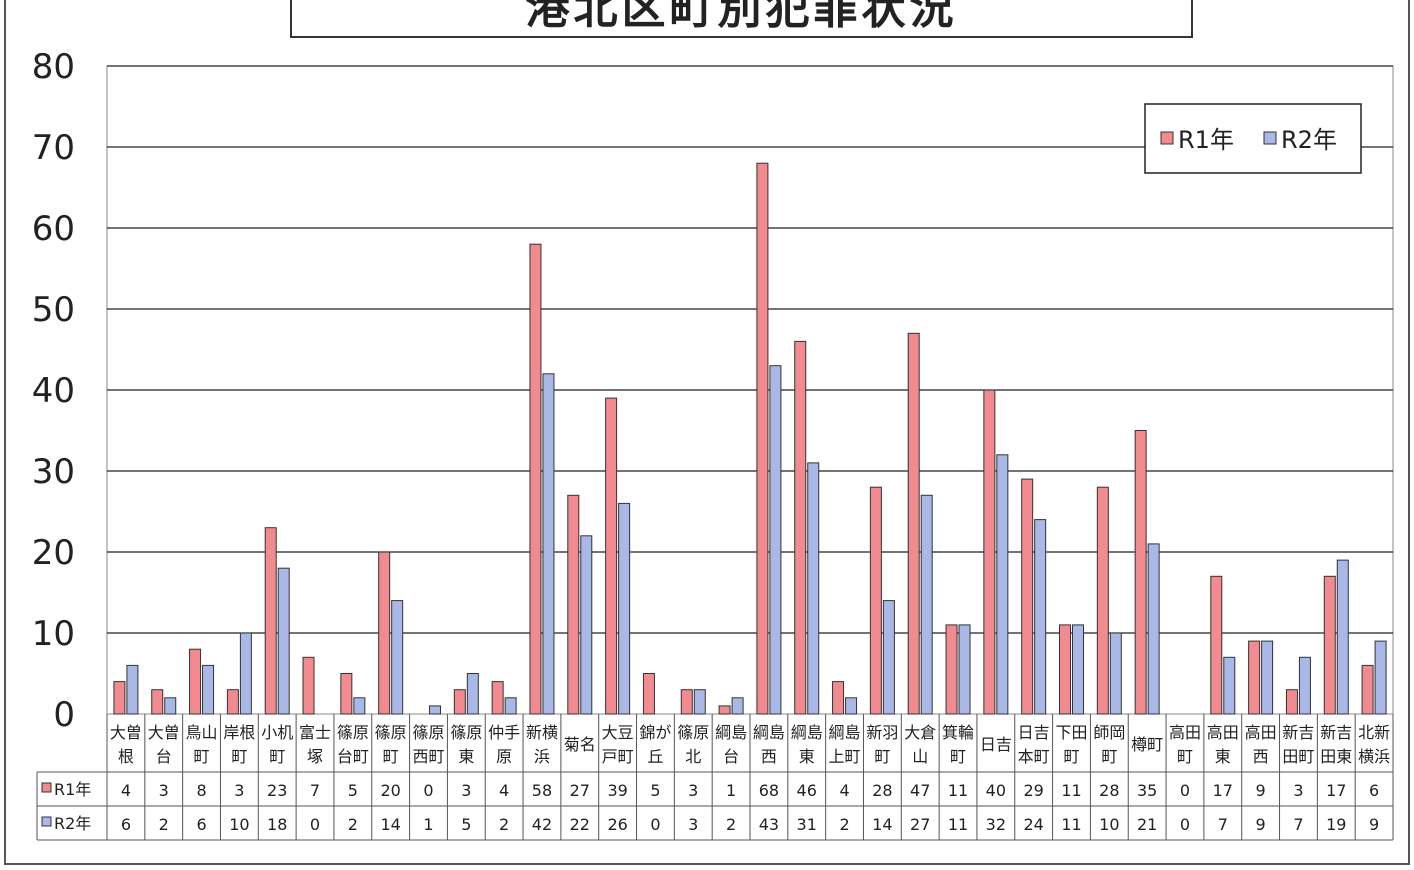 The image size is (1414, 870). What do you see at coordinates (882, 824) in the screenshot?
I see `data-label-r2: 14` at bounding box center [882, 824].